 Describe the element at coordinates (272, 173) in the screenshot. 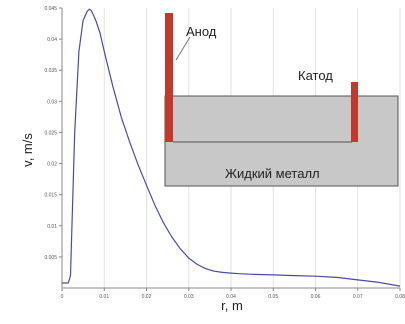

I see `liquid-metal-label: Жидкий металл` at that location.